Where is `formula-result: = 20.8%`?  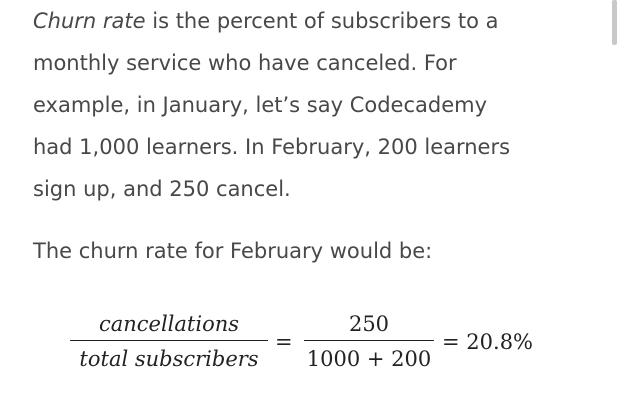 formula-result: = 20.8% is located at coordinates (487, 342).